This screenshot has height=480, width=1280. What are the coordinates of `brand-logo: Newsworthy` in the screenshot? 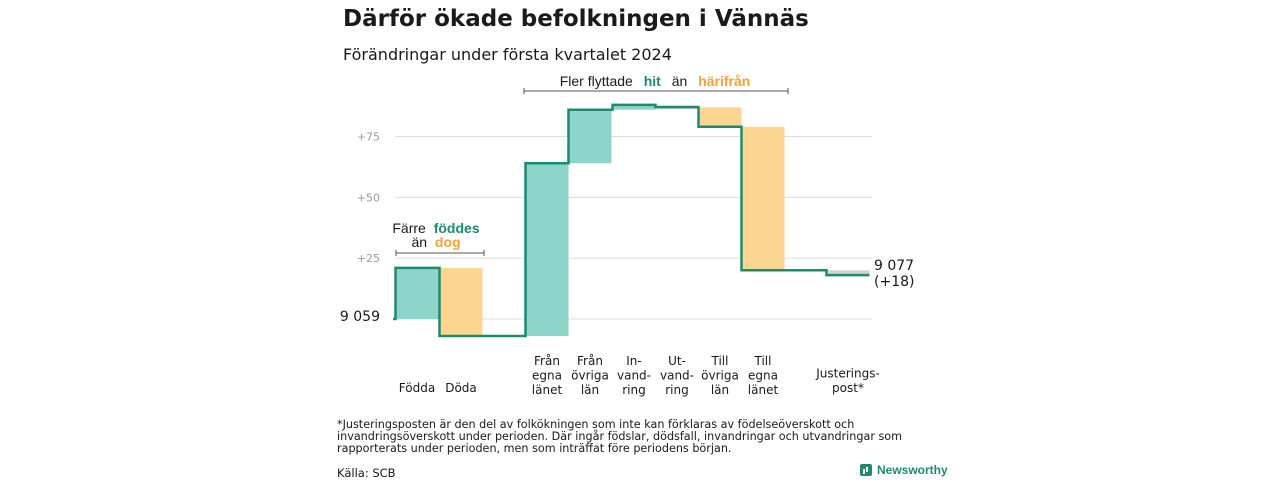 It's located at (904, 470).